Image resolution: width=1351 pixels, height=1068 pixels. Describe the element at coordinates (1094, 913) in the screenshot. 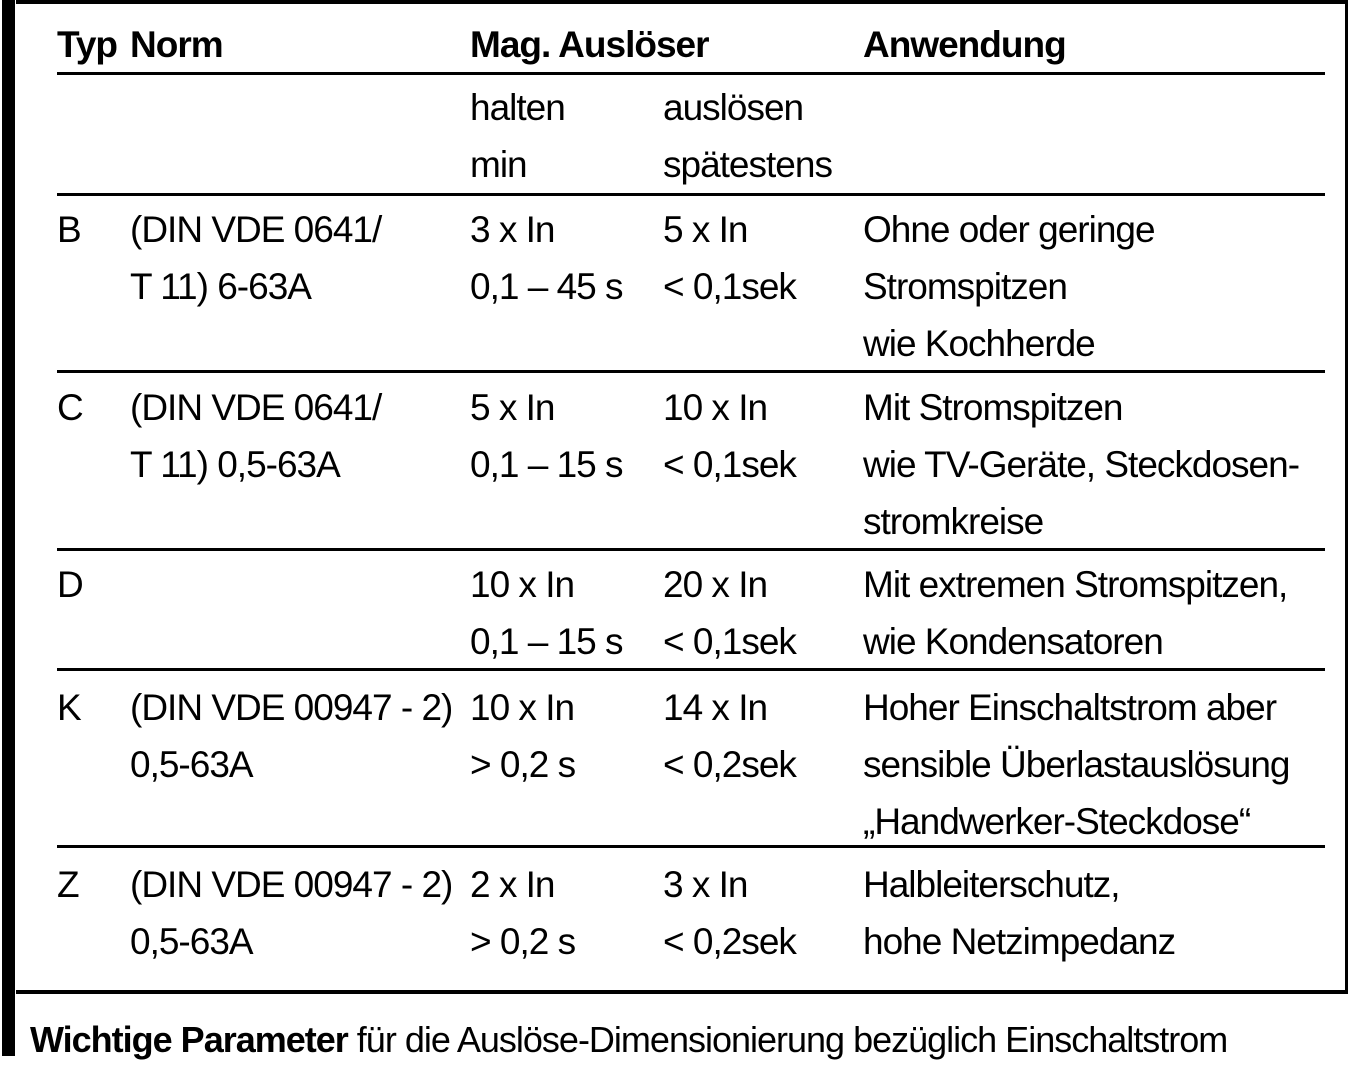

I see `cell-anwendung: Halbleiterschutz, hohe Netzimpedanz` at that location.